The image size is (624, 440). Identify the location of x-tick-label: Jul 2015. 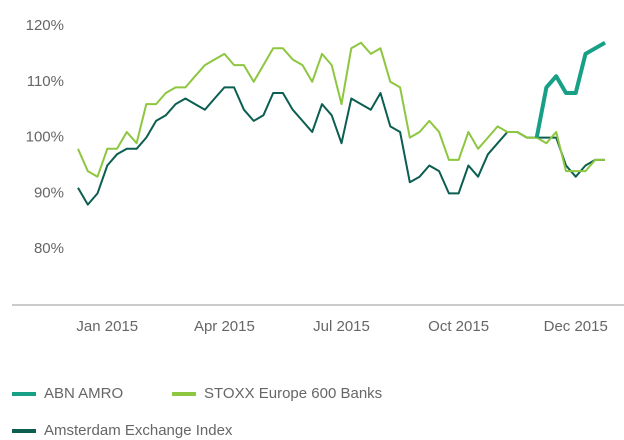
(341, 326).